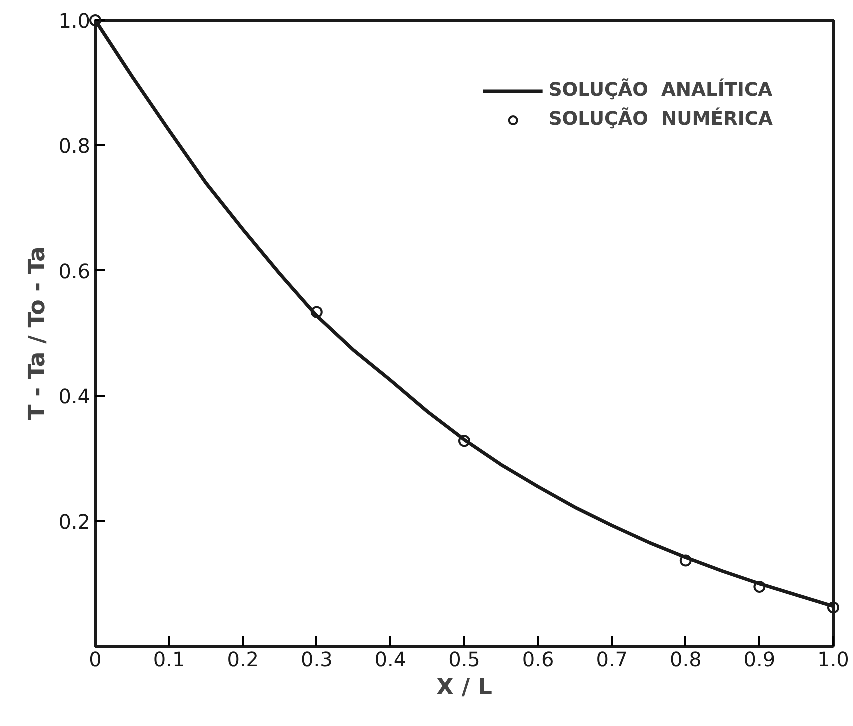 This screenshot has height=726, width=853. What do you see at coordinates (538, 660) in the screenshot?
I see `x-tick-label: 0.6` at bounding box center [538, 660].